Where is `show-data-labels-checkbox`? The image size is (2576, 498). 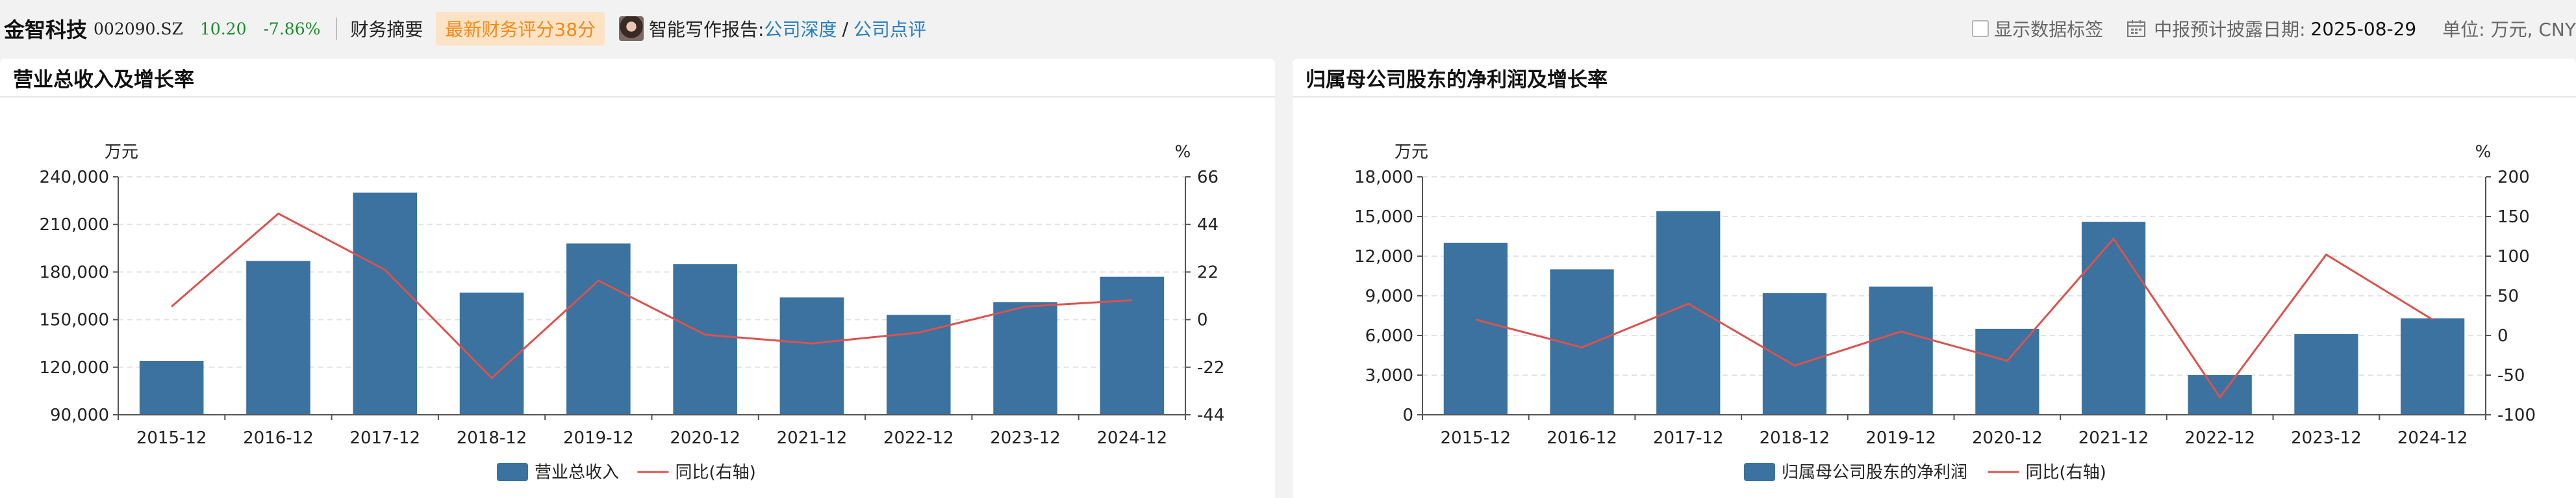 show-data-labels-checkbox is located at coordinates (1981, 29).